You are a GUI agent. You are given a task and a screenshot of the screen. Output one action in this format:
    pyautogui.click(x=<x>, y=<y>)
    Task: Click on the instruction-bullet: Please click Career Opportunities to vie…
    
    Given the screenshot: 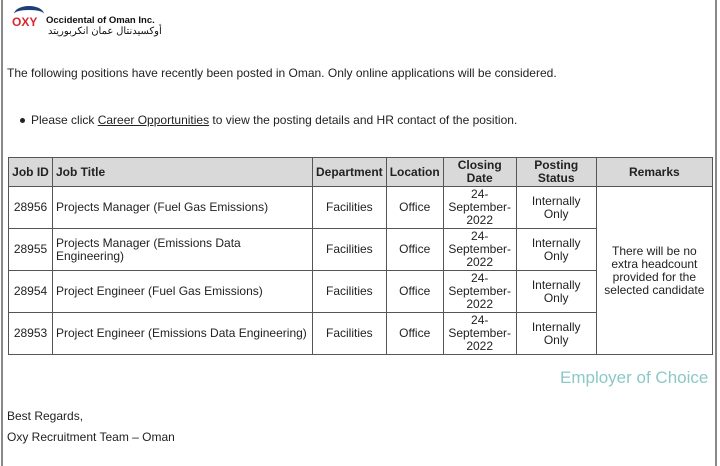 What is the action you would take?
    pyautogui.click(x=268, y=120)
    